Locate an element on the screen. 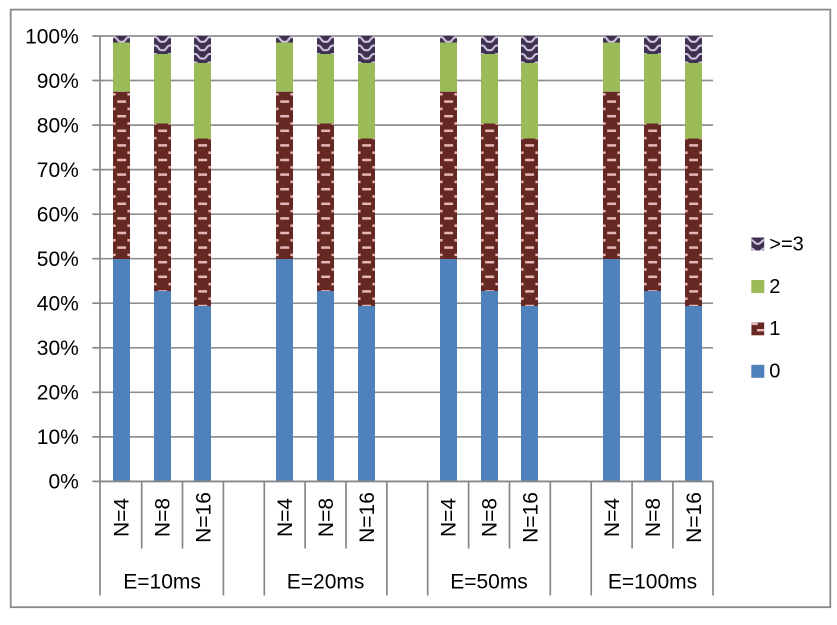  svg-text: 60% is located at coordinates (58, 215).